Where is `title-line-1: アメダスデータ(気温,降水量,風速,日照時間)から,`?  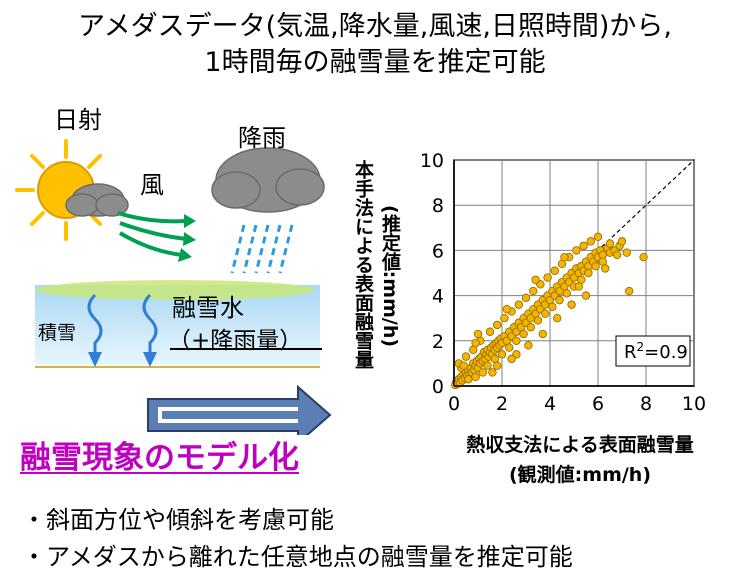
title-line-1: アメダスデータ(気温,降水量,風速,日照時間)から, is located at coordinates (375, 26).